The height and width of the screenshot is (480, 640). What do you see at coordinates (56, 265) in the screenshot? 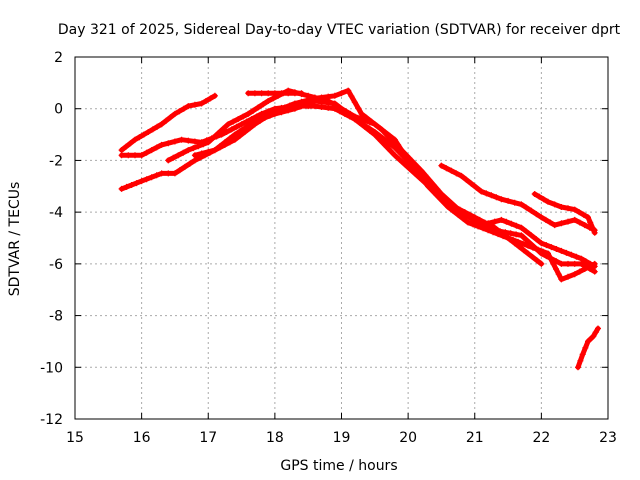
I see `y-tick-label: -6` at bounding box center [56, 265].